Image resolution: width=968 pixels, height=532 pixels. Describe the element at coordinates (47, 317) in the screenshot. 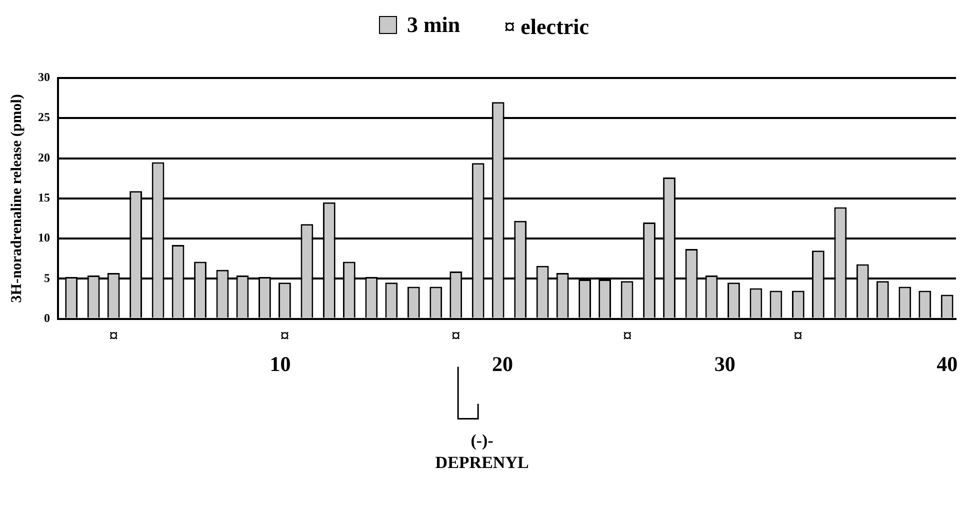

I see `y-tick-label: 0` at that location.